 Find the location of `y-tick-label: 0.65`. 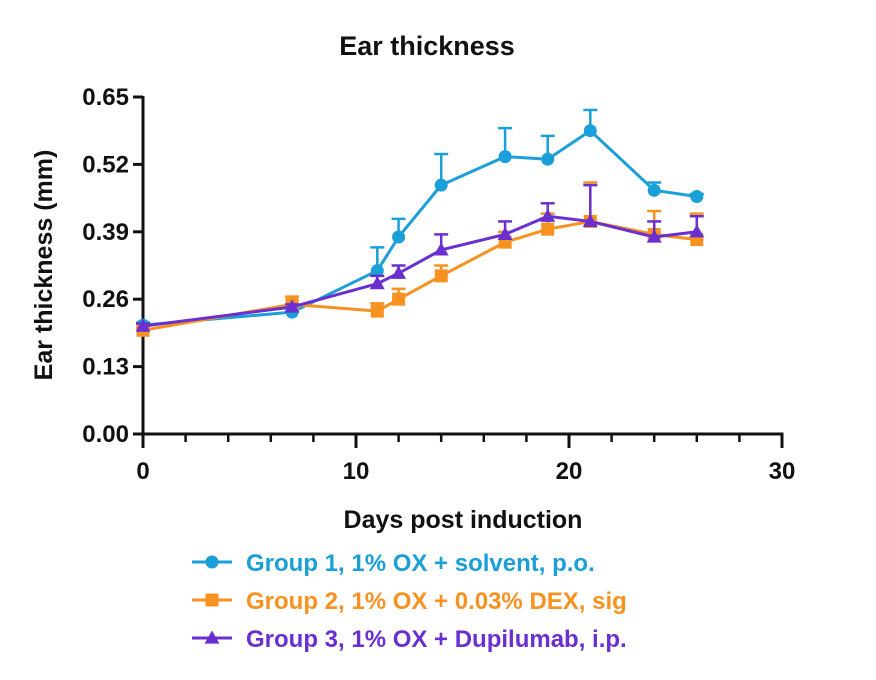

y-tick-label: 0.65 is located at coordinates (105, 97).